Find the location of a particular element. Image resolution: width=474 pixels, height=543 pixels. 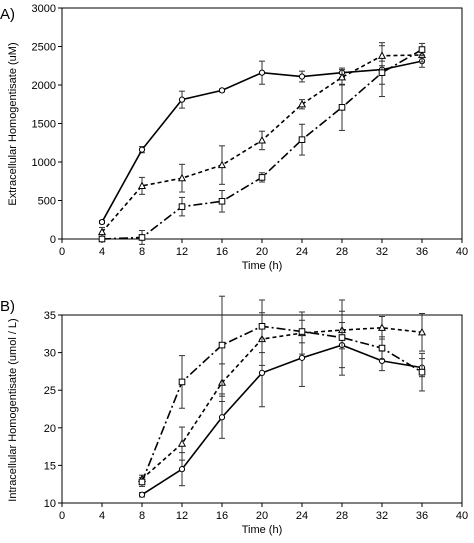

panel-label: B) is located at coordinates (7, 306).